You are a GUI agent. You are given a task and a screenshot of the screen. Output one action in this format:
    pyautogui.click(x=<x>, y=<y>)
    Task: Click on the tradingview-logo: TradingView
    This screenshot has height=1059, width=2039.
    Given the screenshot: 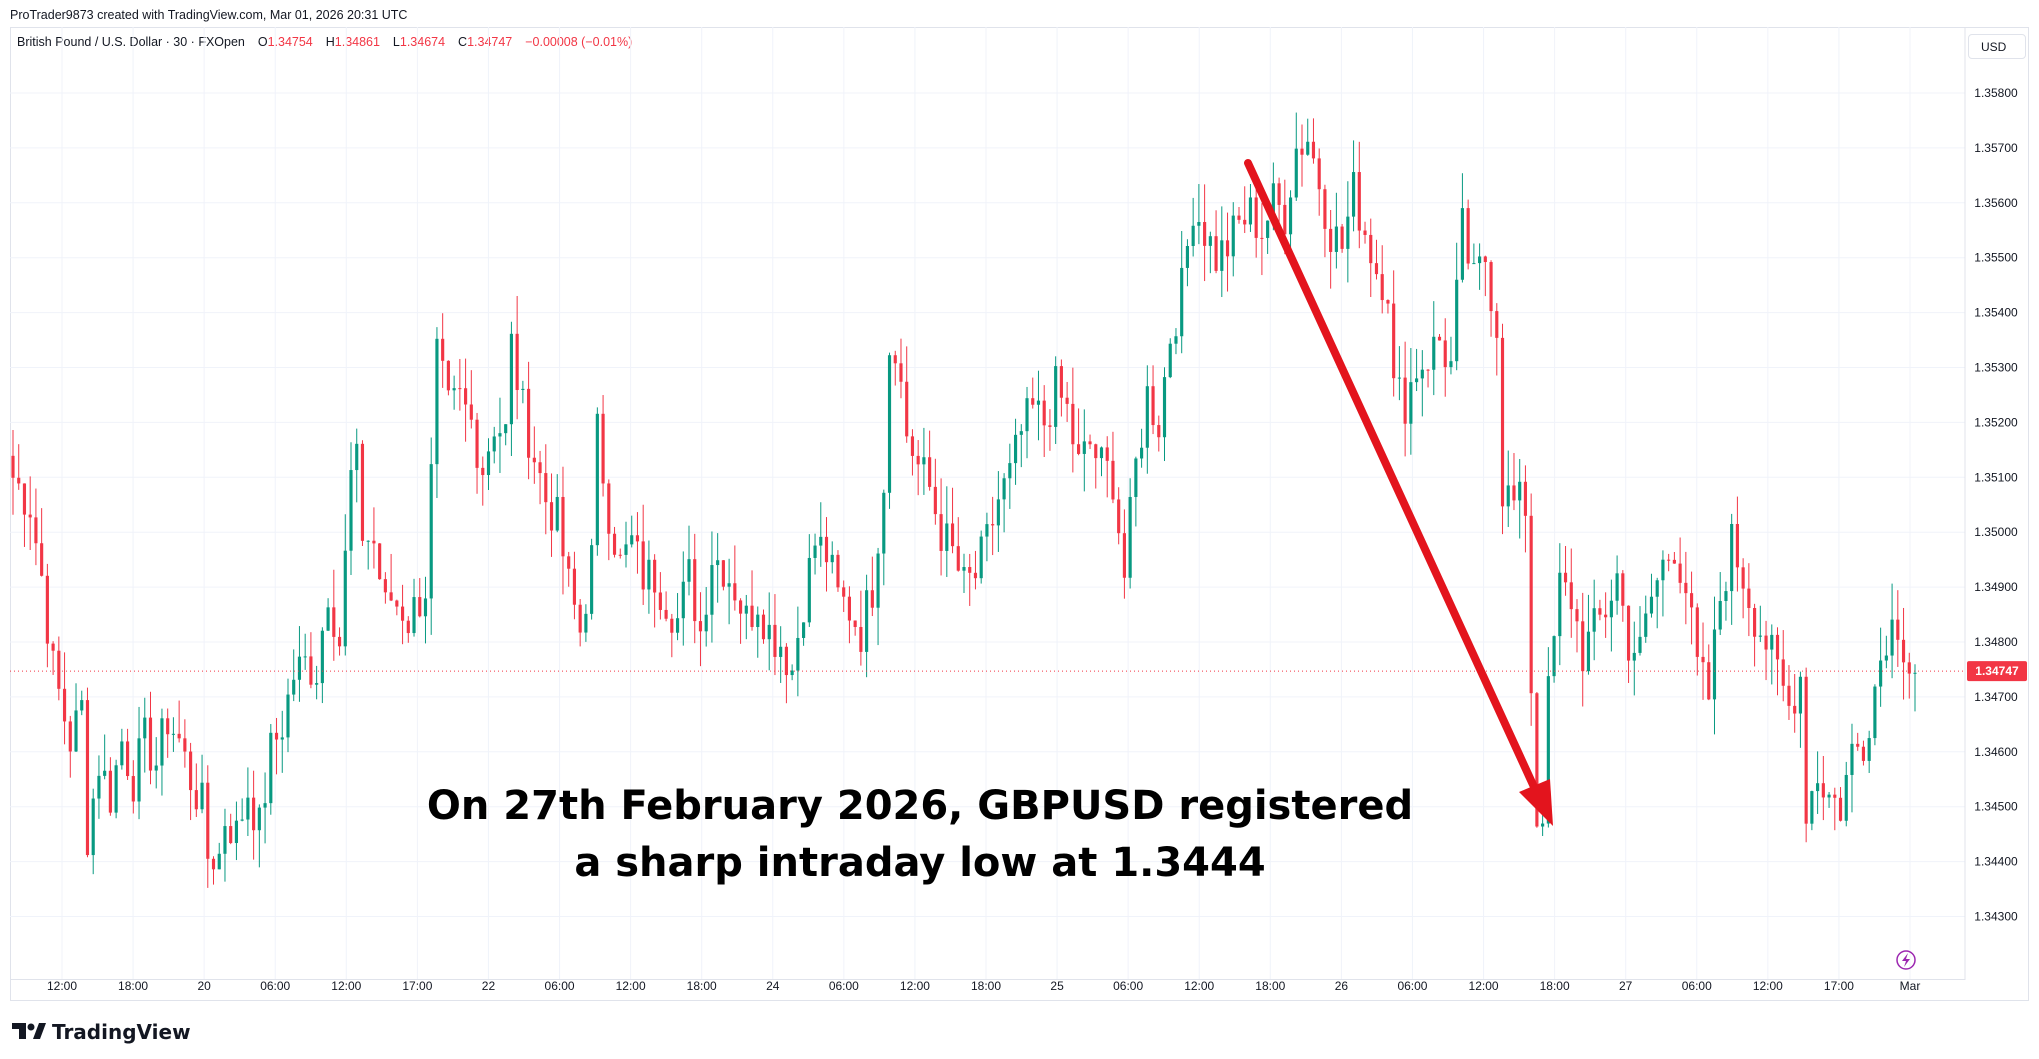 What is the action you would take?
    pyautogui.click(x=101, y=1032)
    